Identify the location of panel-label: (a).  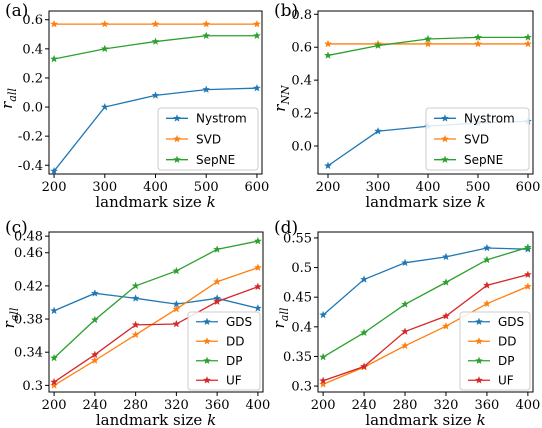
(16, 11).